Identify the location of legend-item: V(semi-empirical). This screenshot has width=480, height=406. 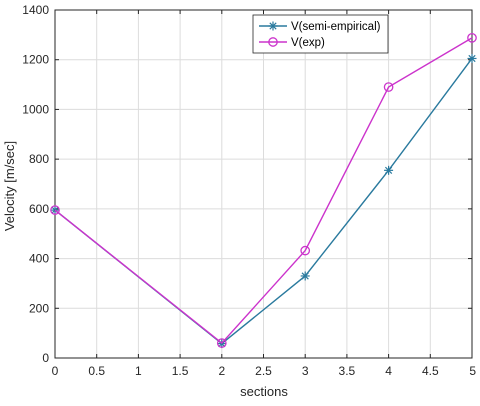
(320, 27).